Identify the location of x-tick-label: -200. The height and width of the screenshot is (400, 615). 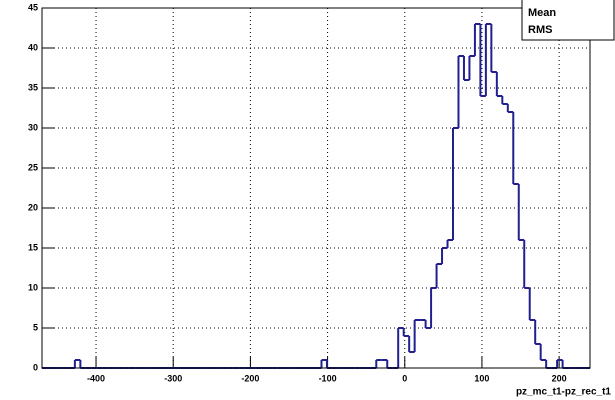
(250, 378).